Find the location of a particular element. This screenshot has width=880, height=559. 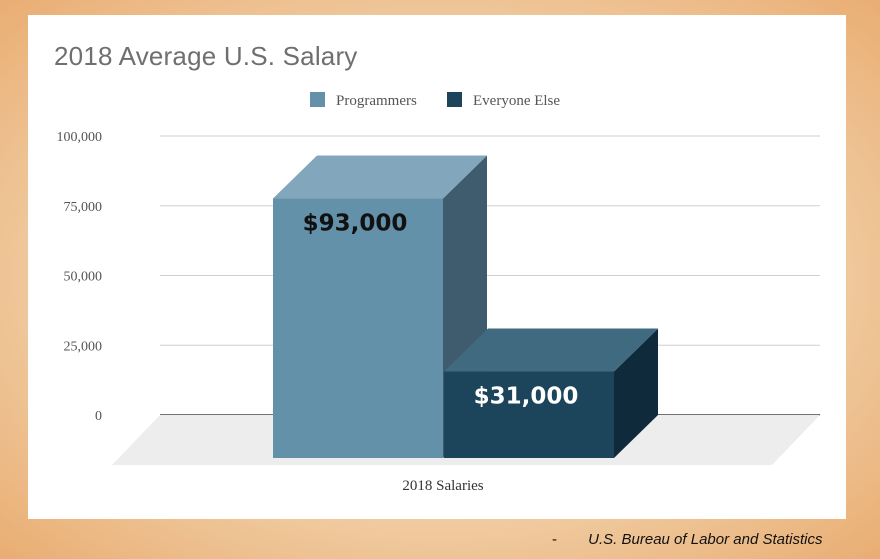

bar-everyone-else is located at coordinates (551, 393).